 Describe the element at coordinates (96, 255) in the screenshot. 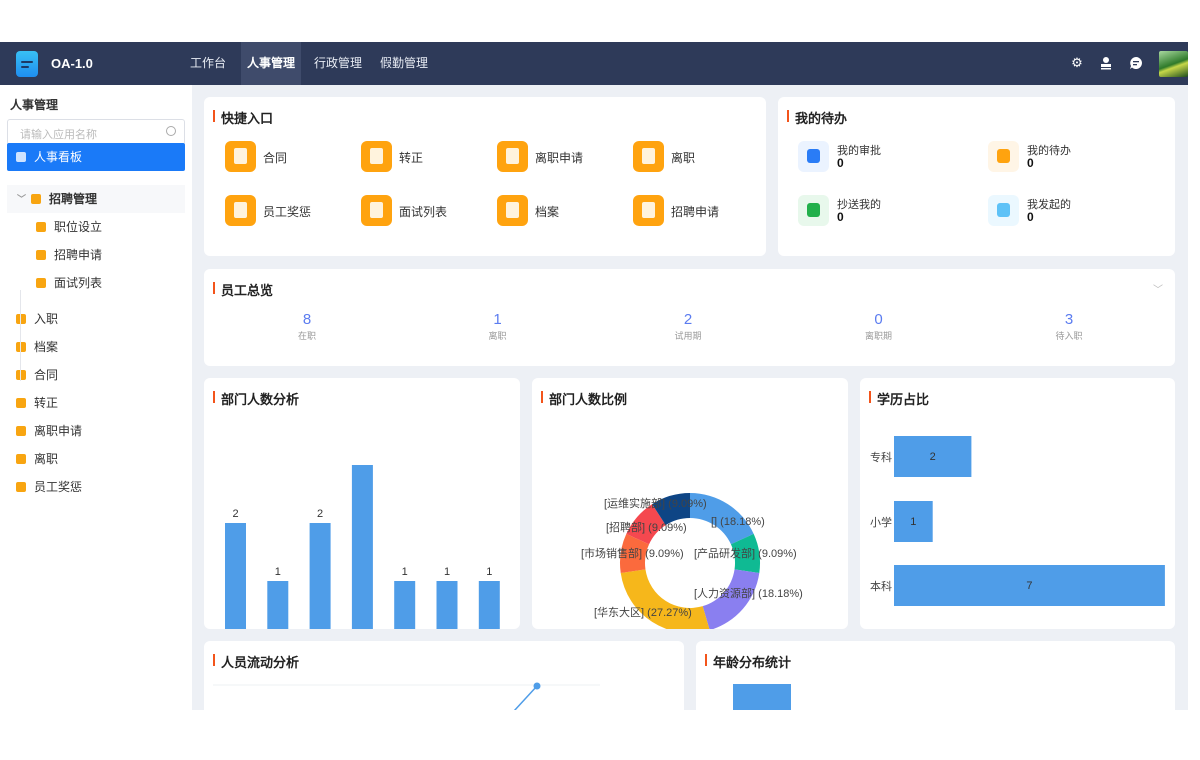

I see `sidebar-item: 招聘申请` at that location.